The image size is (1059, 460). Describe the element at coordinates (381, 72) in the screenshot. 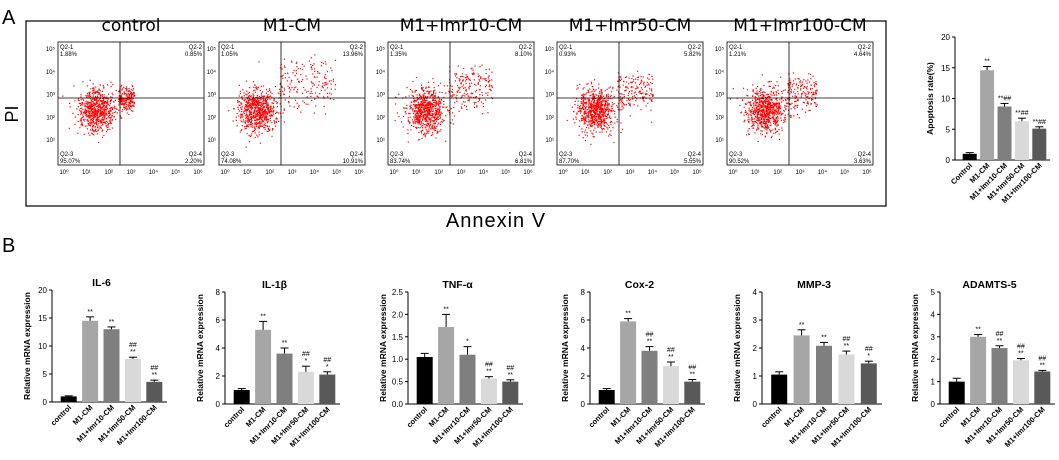

I see `flow-y-tick-label: 10⁴` at that location.